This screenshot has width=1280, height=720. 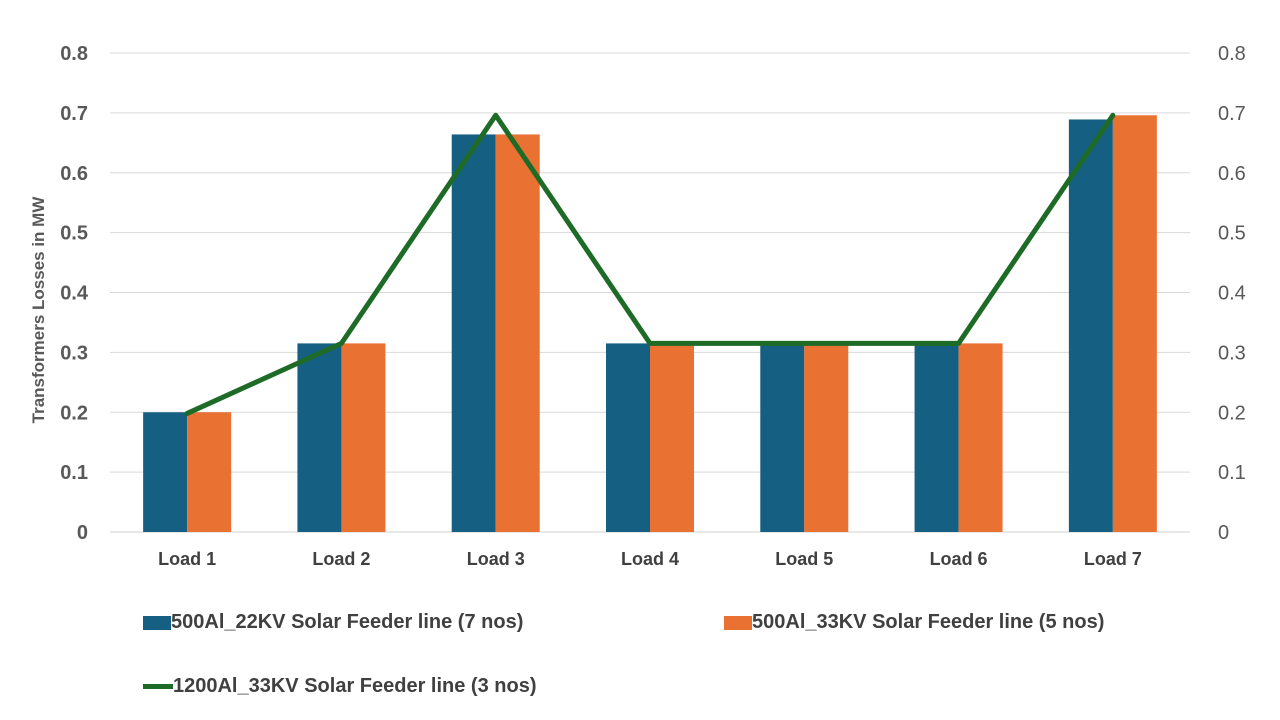 What do you see at coordinates (355, 686) in the screenshot?
I see `legend-label-series-3: 1200Al_33KV Solar Feeder line (3 nos)` at bounding box center [355, 686].